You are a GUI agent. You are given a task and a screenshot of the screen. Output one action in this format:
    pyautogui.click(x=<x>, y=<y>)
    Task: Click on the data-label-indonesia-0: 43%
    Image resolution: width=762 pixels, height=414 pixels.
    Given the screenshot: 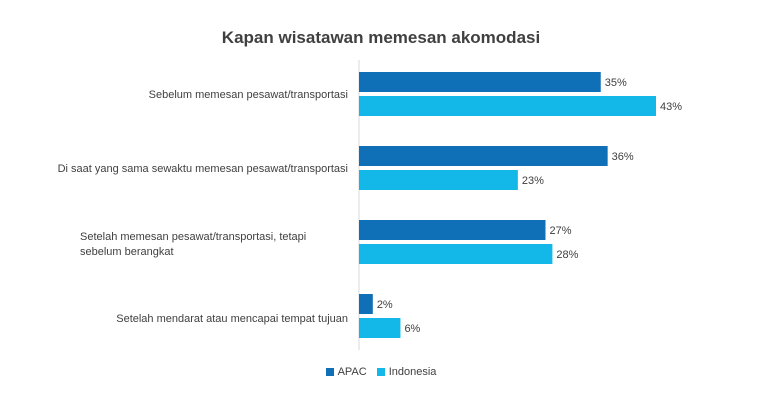 What is the action you would take?
    pyautogui.click(x=671, y=107)
    